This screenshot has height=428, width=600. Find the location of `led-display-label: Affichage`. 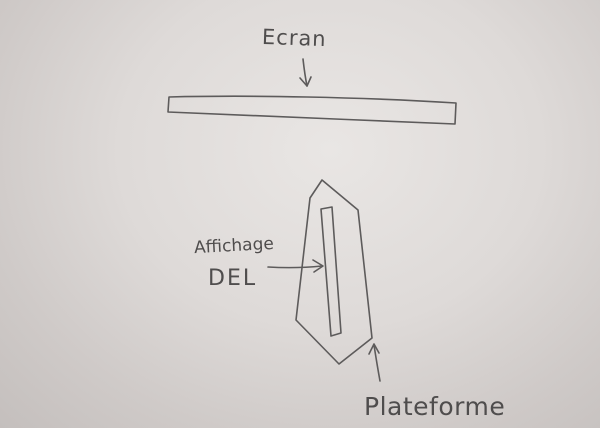

led-display-label: Affichage is located at coordinates (234, 246).